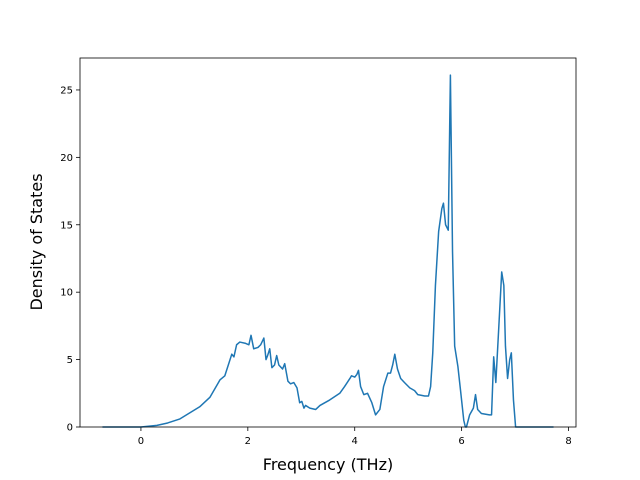 This screenshot has height=480, width=640. Describe the element at coordinates (355, 441) in the screenshot. I see `x-tick-label: 4` at that location.